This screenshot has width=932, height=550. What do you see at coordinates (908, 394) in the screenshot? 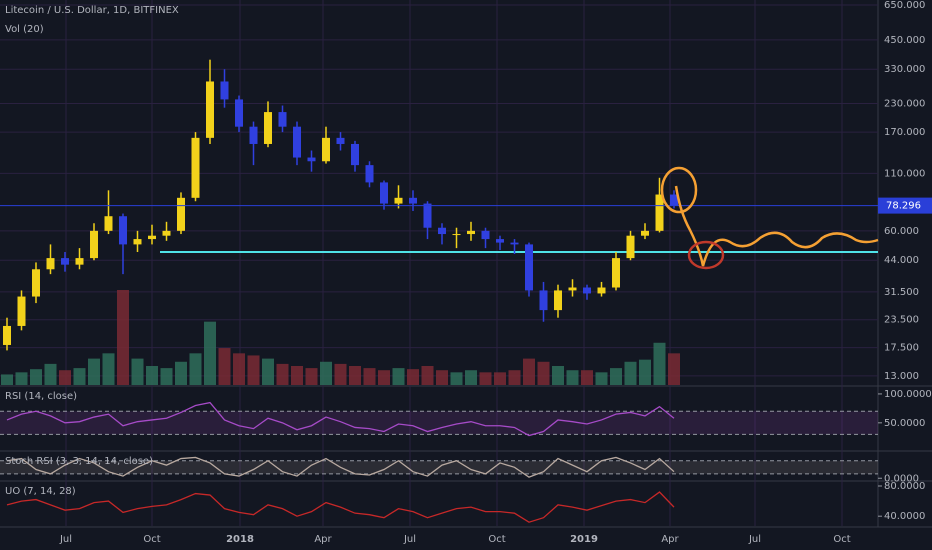
I see `y-tick-label: 100.0000` at bounding box center [908, 394].